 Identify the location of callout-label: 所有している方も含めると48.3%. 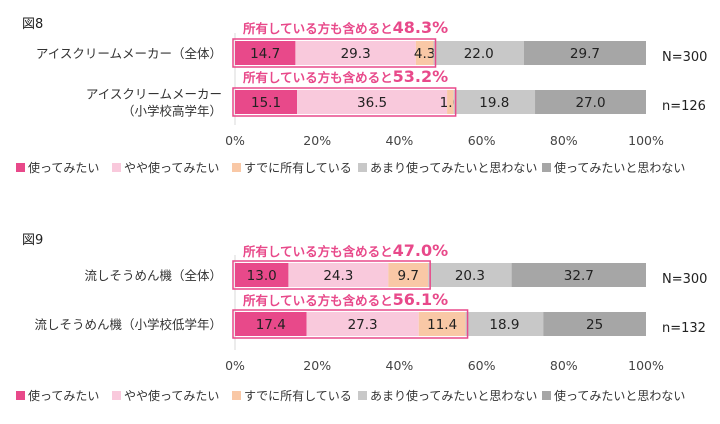
(345, 27).